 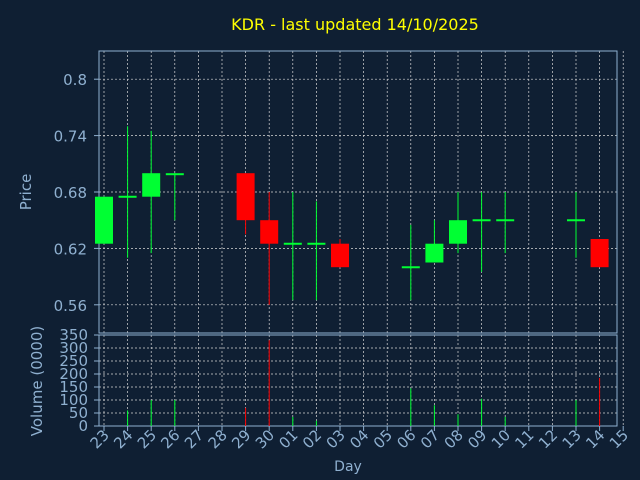 I want to click on day-tick-label: 15, so click(x=619, y=439).